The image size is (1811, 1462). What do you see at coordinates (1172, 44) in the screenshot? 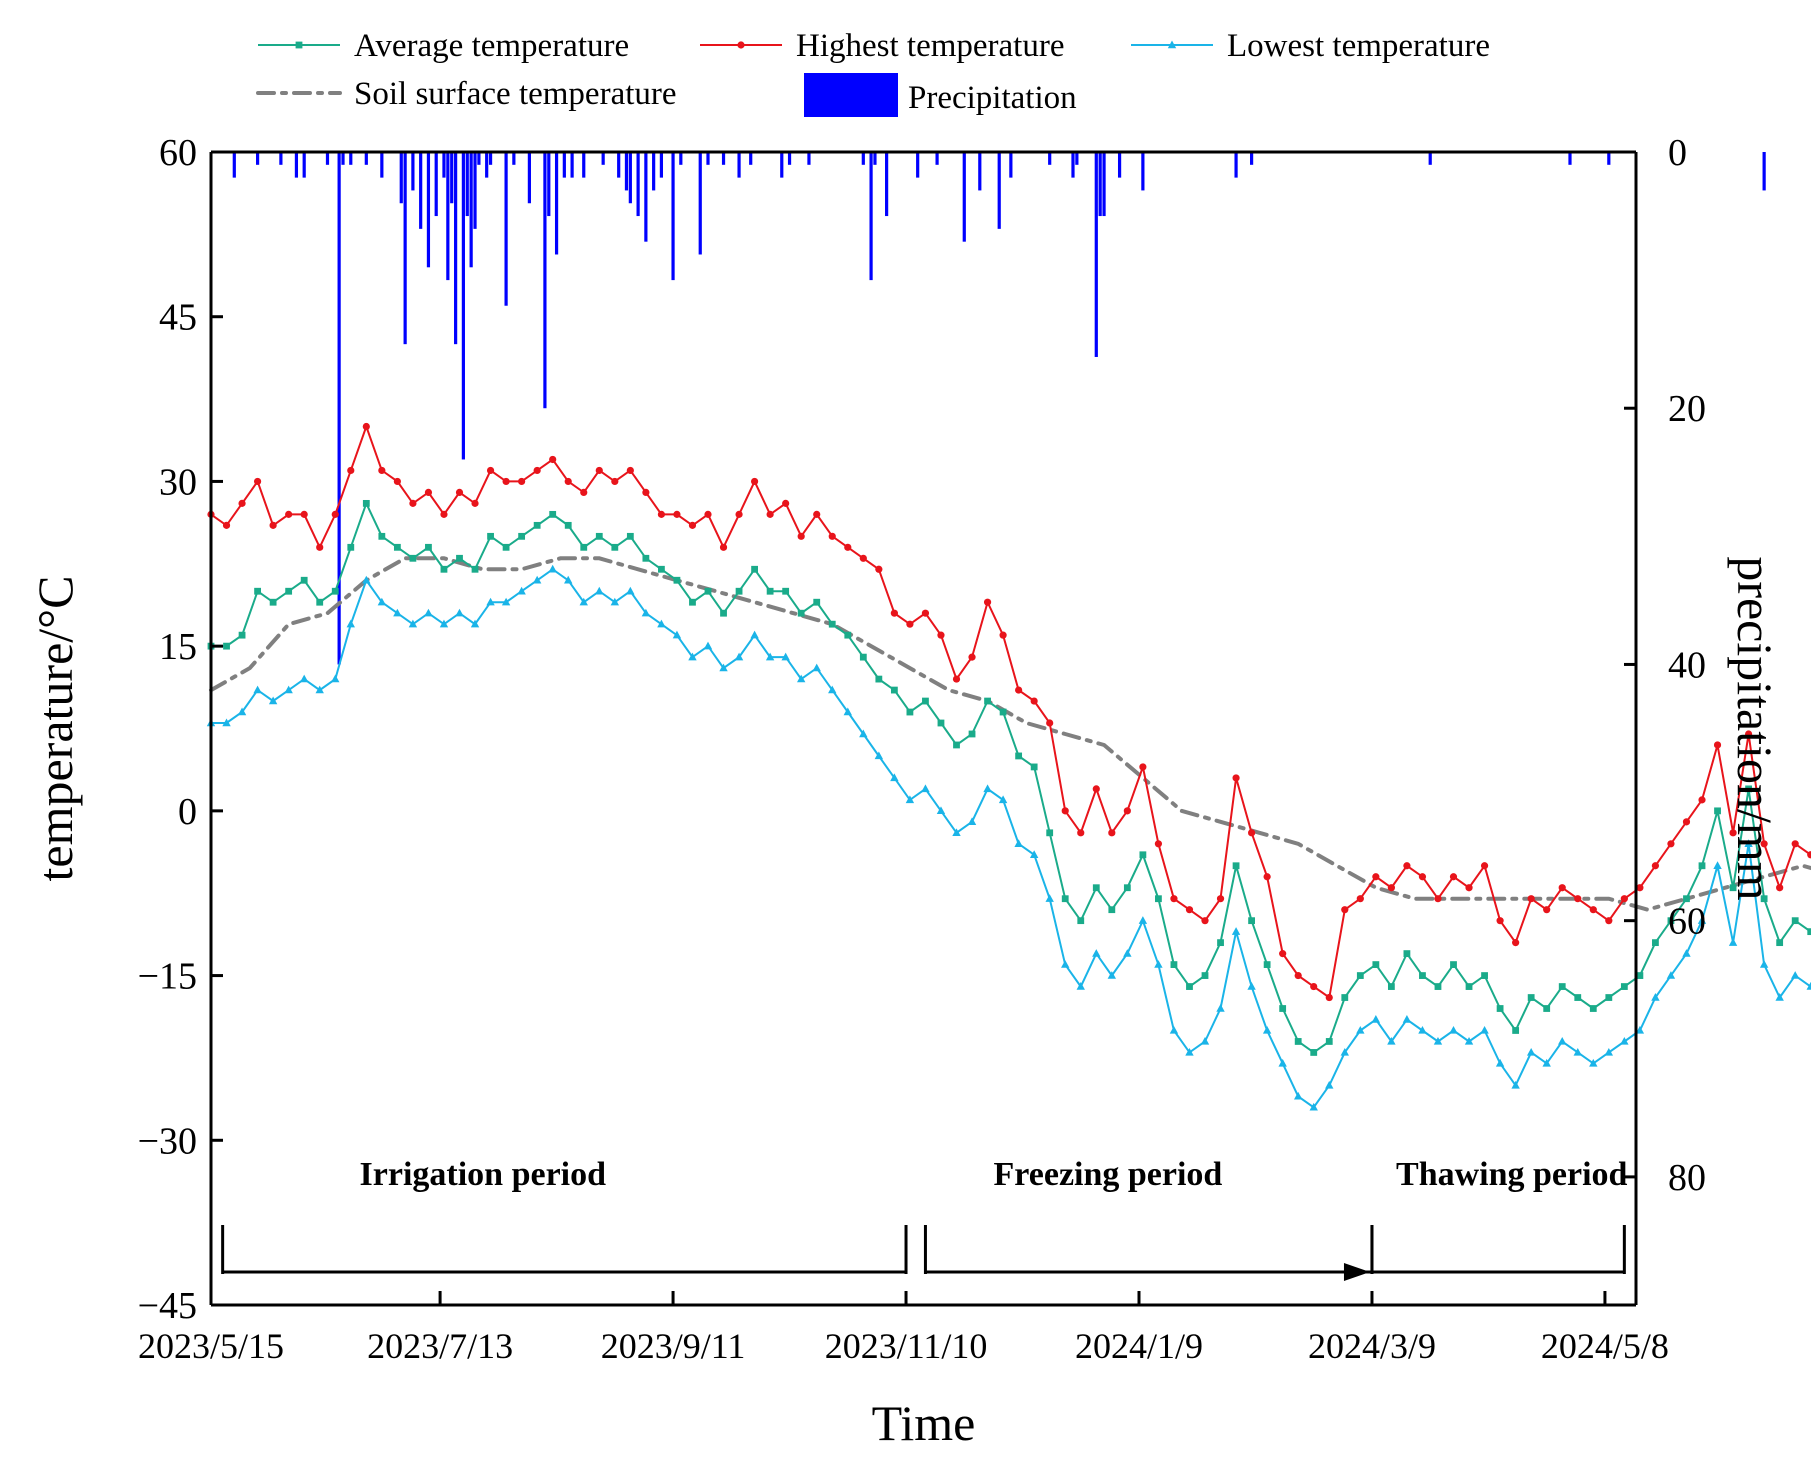
I see `legend-marker-lowest-temperature` at bounding box center [1172, 44].